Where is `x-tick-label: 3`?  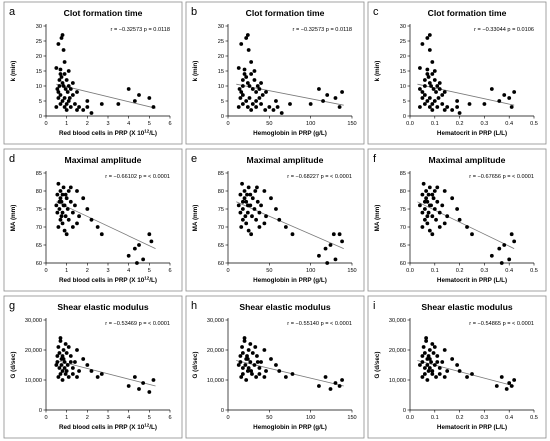
x-tick-label: 3 is located at coordinates (107, 271).